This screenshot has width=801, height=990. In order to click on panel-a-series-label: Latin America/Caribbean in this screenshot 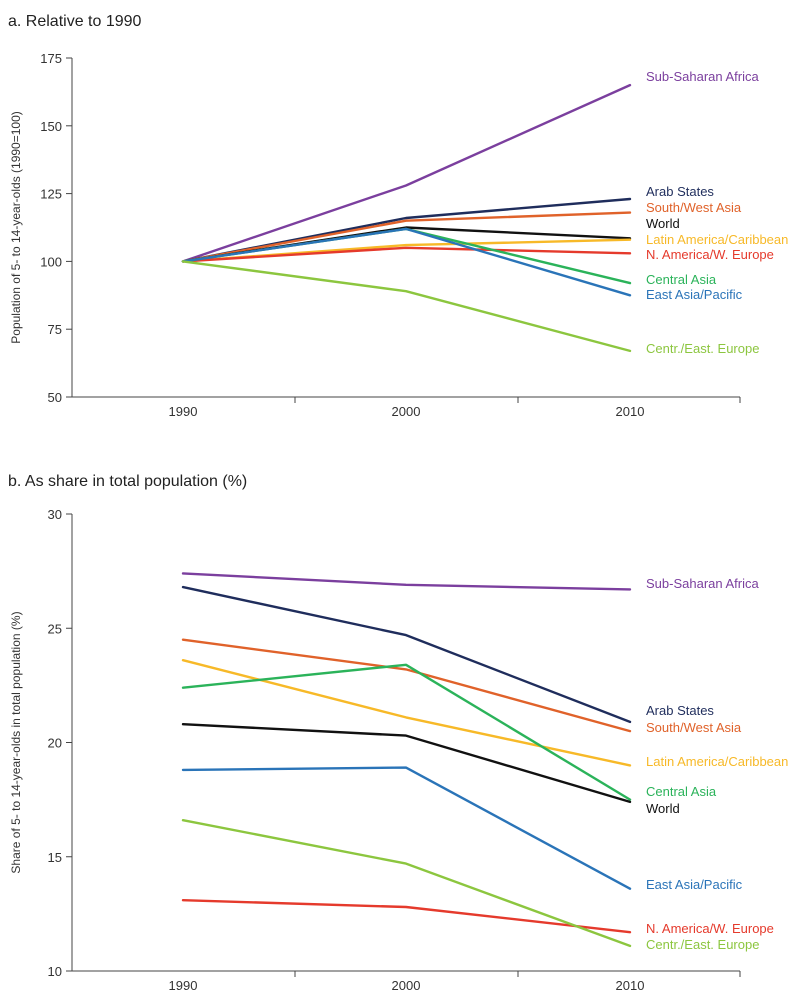, I will do `click(717, 239)`.